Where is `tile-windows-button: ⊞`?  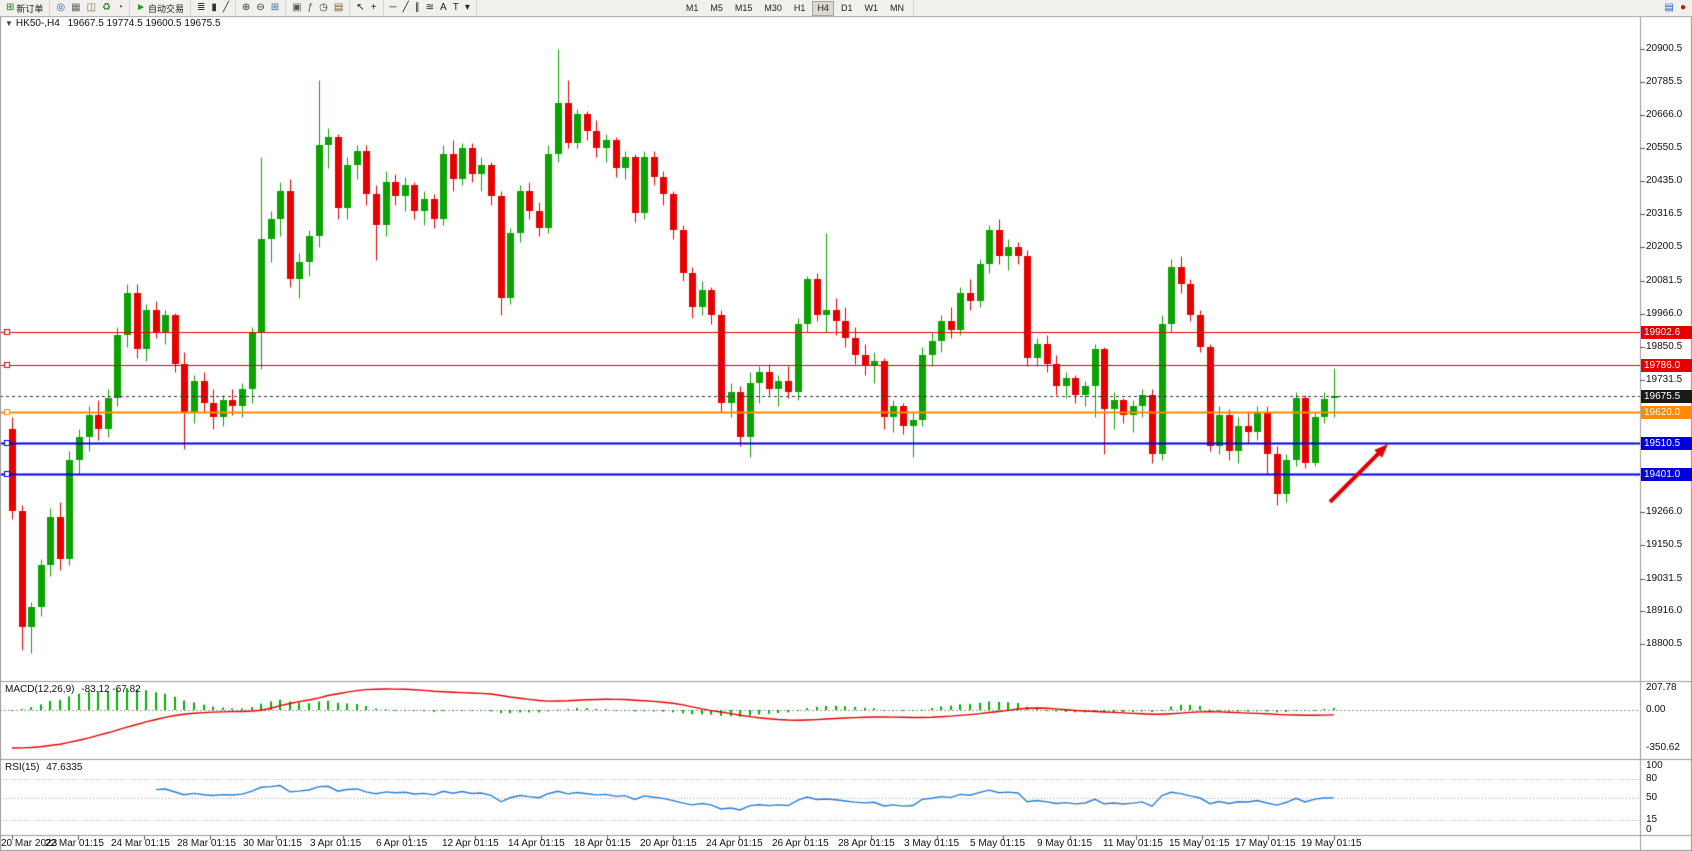 tile-windows-button: ⊞ is located at coordinates (275, 8).